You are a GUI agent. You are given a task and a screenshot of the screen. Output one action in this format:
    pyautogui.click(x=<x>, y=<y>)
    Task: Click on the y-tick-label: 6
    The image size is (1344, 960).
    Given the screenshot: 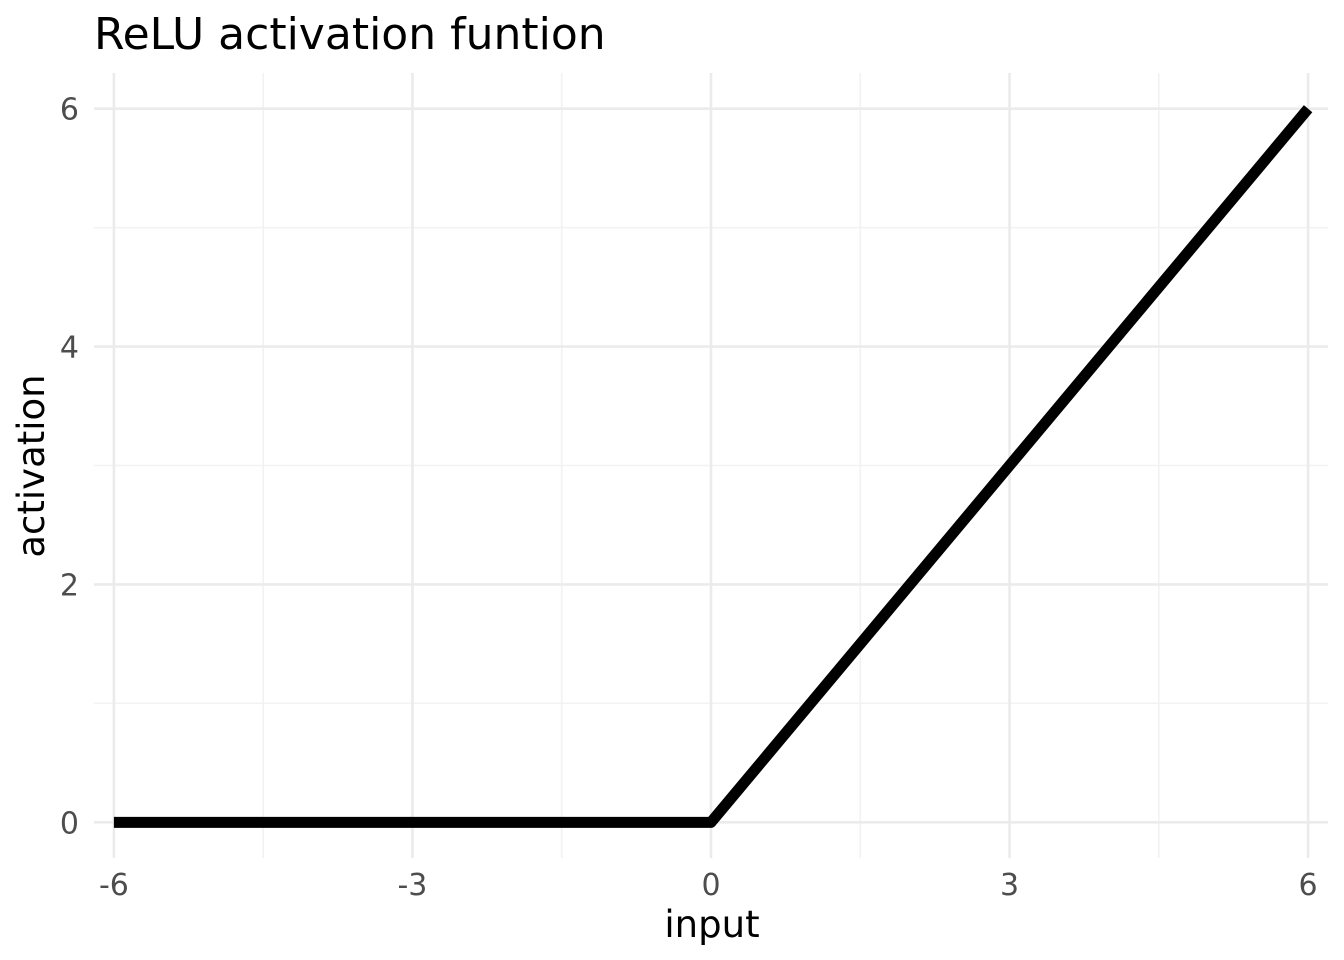 What is the action you would take?
    pyautogui.click(x=69, y=110)
    